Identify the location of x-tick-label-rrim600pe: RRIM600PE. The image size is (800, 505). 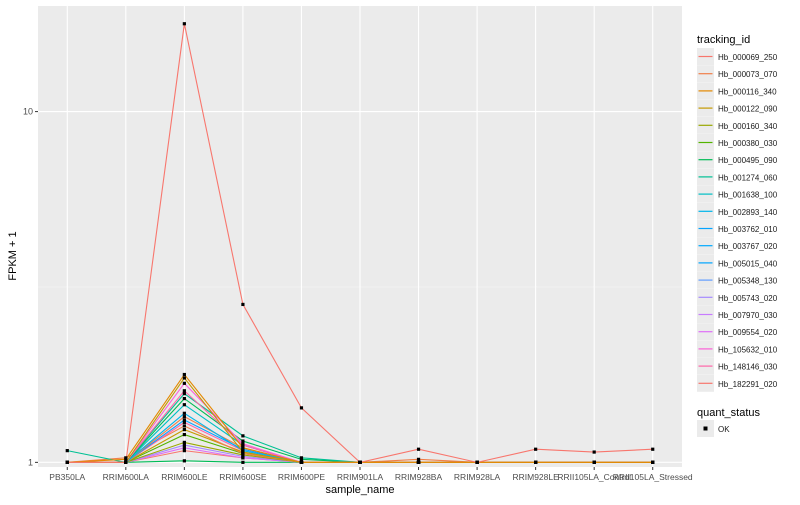
(302, 477).